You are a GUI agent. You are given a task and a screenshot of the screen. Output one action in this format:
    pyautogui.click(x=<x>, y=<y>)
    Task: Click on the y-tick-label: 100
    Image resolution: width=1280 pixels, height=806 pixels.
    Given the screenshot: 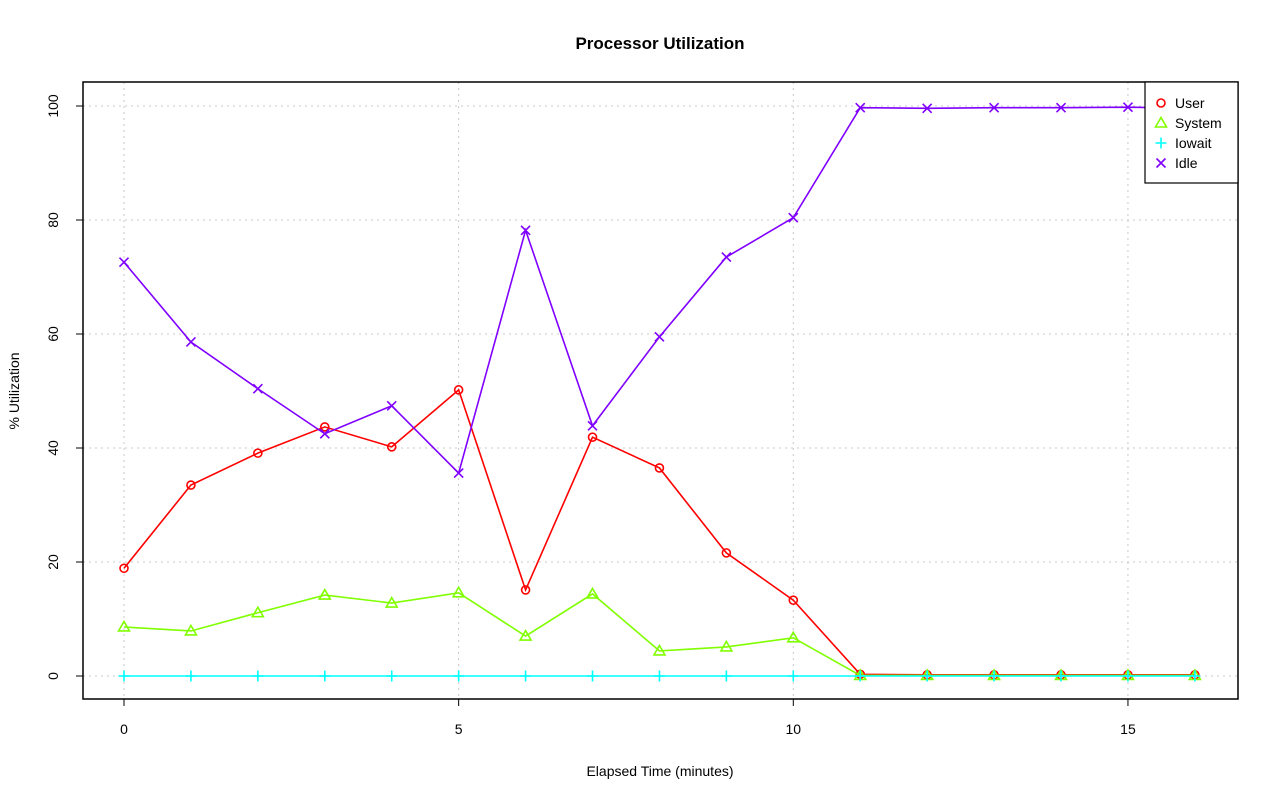 What is the action you would take?
    pyautogui.click(x=53, y=106)
    